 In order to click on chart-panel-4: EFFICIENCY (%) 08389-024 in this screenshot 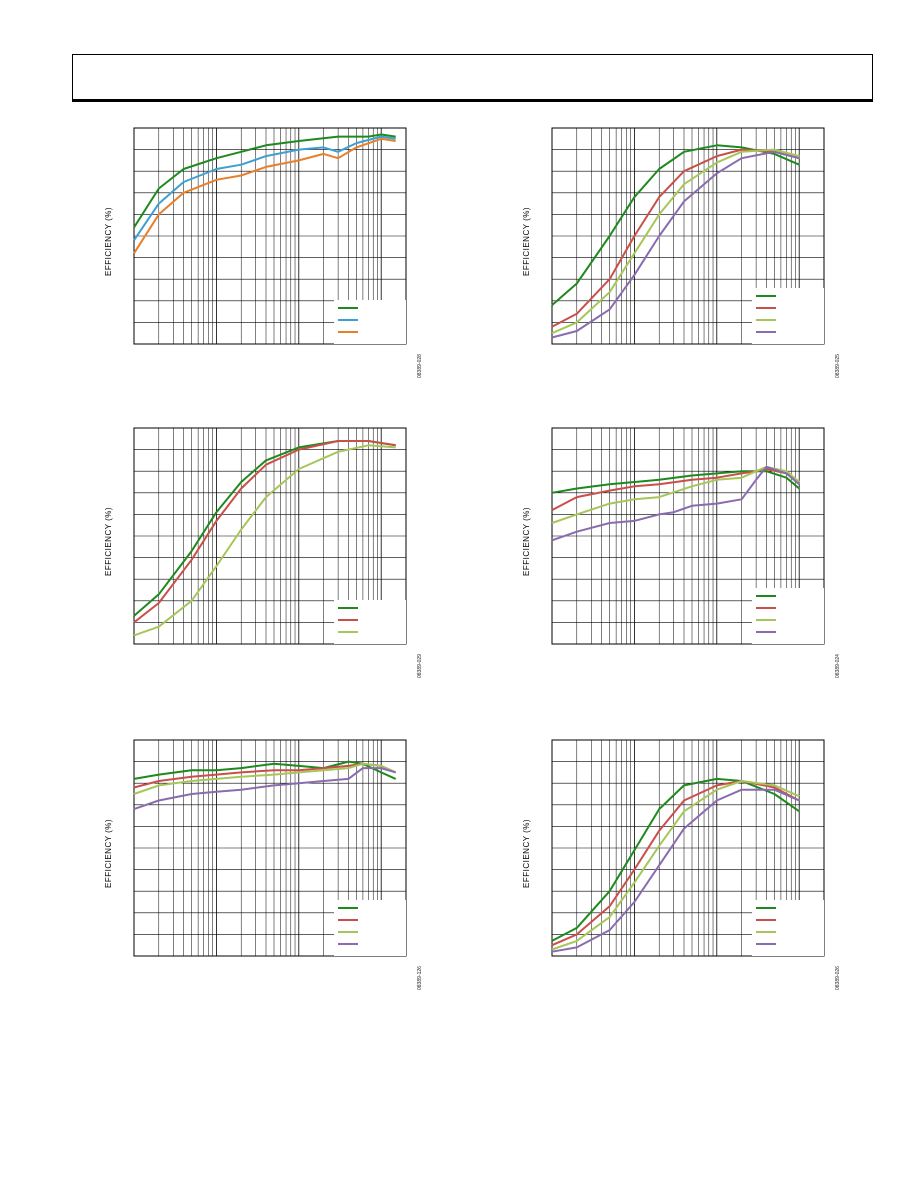, I will do `click(690, 551)`.